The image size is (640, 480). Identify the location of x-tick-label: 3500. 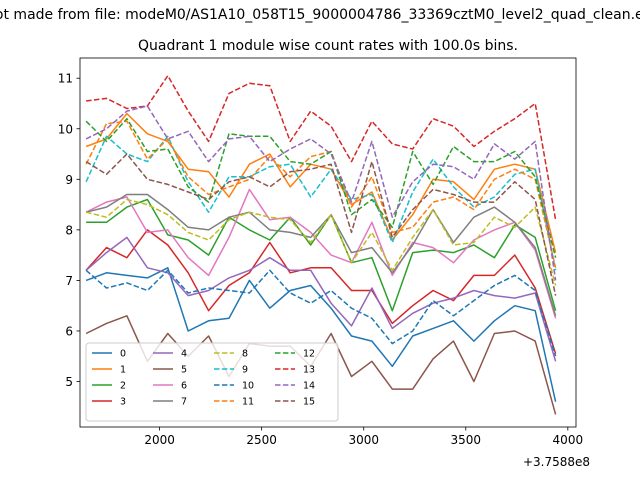
(466, 440).